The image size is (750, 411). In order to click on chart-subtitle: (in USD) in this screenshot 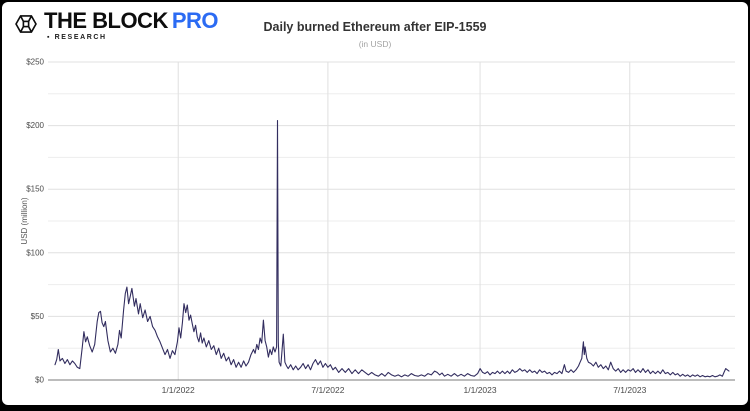, I will do `click(375, 44)`.